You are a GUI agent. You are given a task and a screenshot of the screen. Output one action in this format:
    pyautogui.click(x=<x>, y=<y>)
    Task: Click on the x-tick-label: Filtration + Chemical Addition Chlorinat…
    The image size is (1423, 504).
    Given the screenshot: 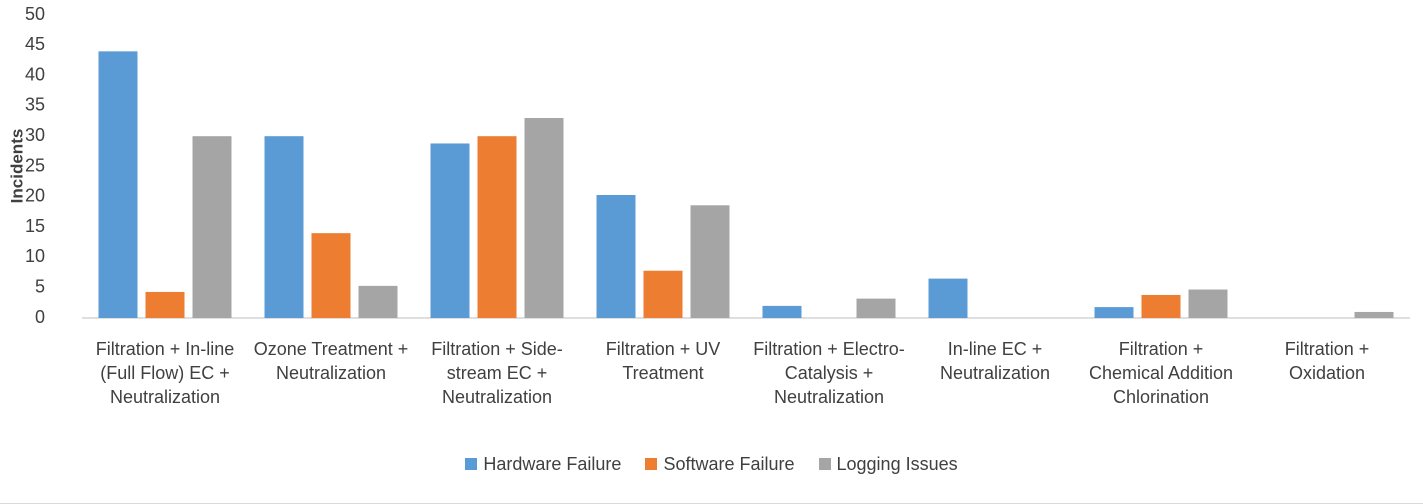 What is the action you would take?
    pyautogui.click(x=1161, y=373)
    